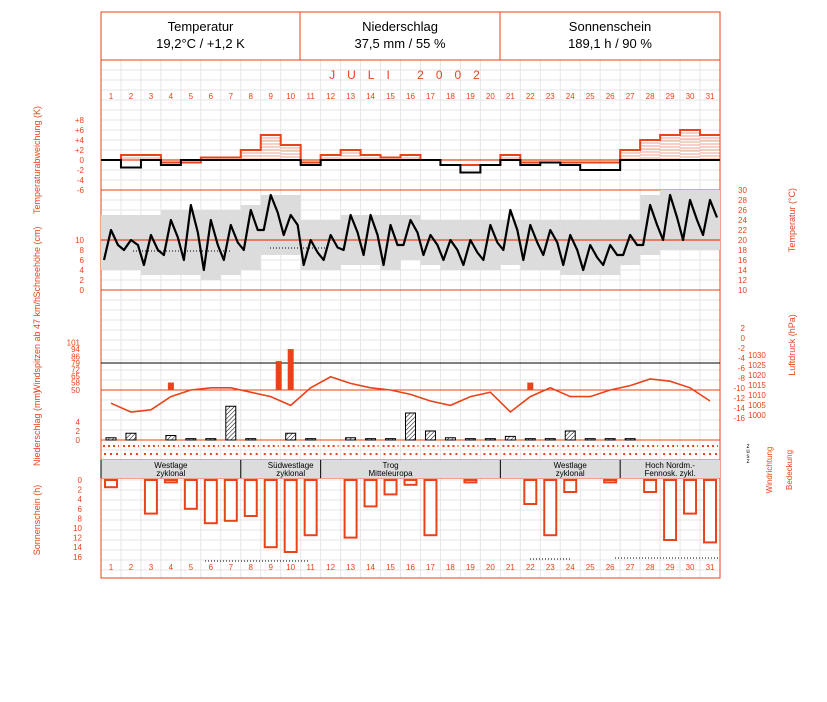  I want to click on day-label-top: 30, so click(690, 96).